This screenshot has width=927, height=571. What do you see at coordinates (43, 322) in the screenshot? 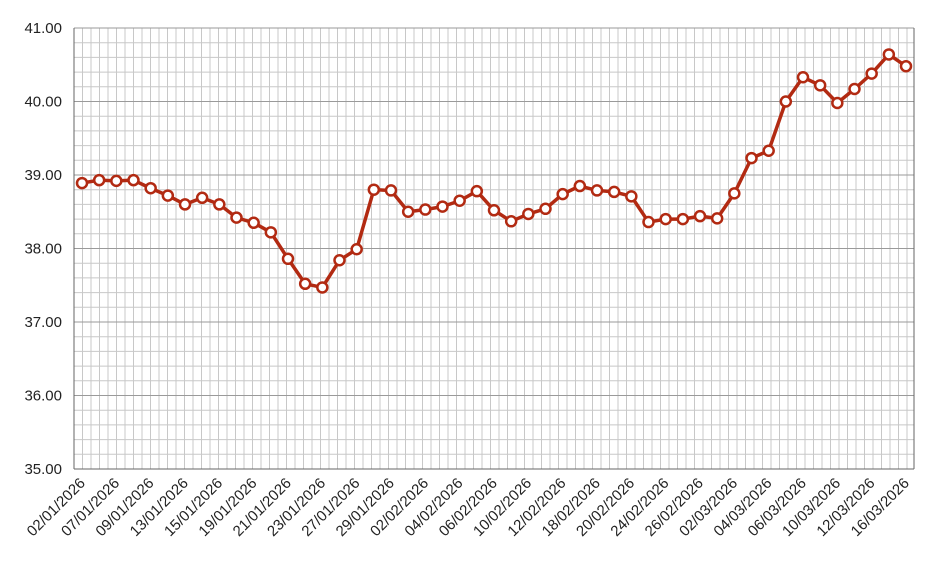
I see `y-tick-label: 37.00` at bounding box center [43, 322].